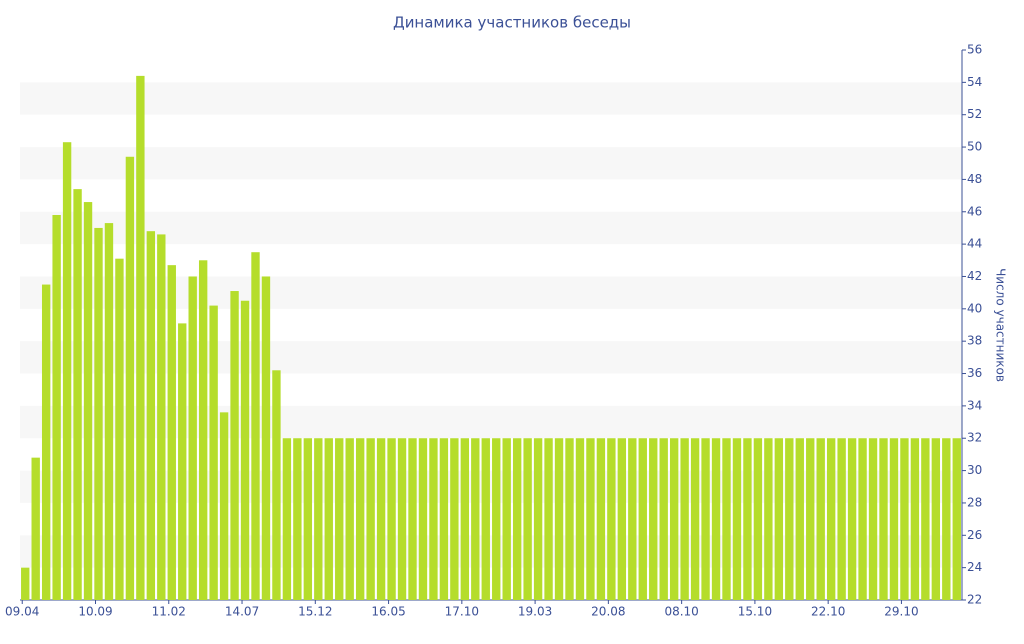 This screenshot has width=1024, height=644. What do you see at coordinates (242, 612) in the screenshot?
I see `x-tick-label: 14.07` at bounding box center [242, 612].